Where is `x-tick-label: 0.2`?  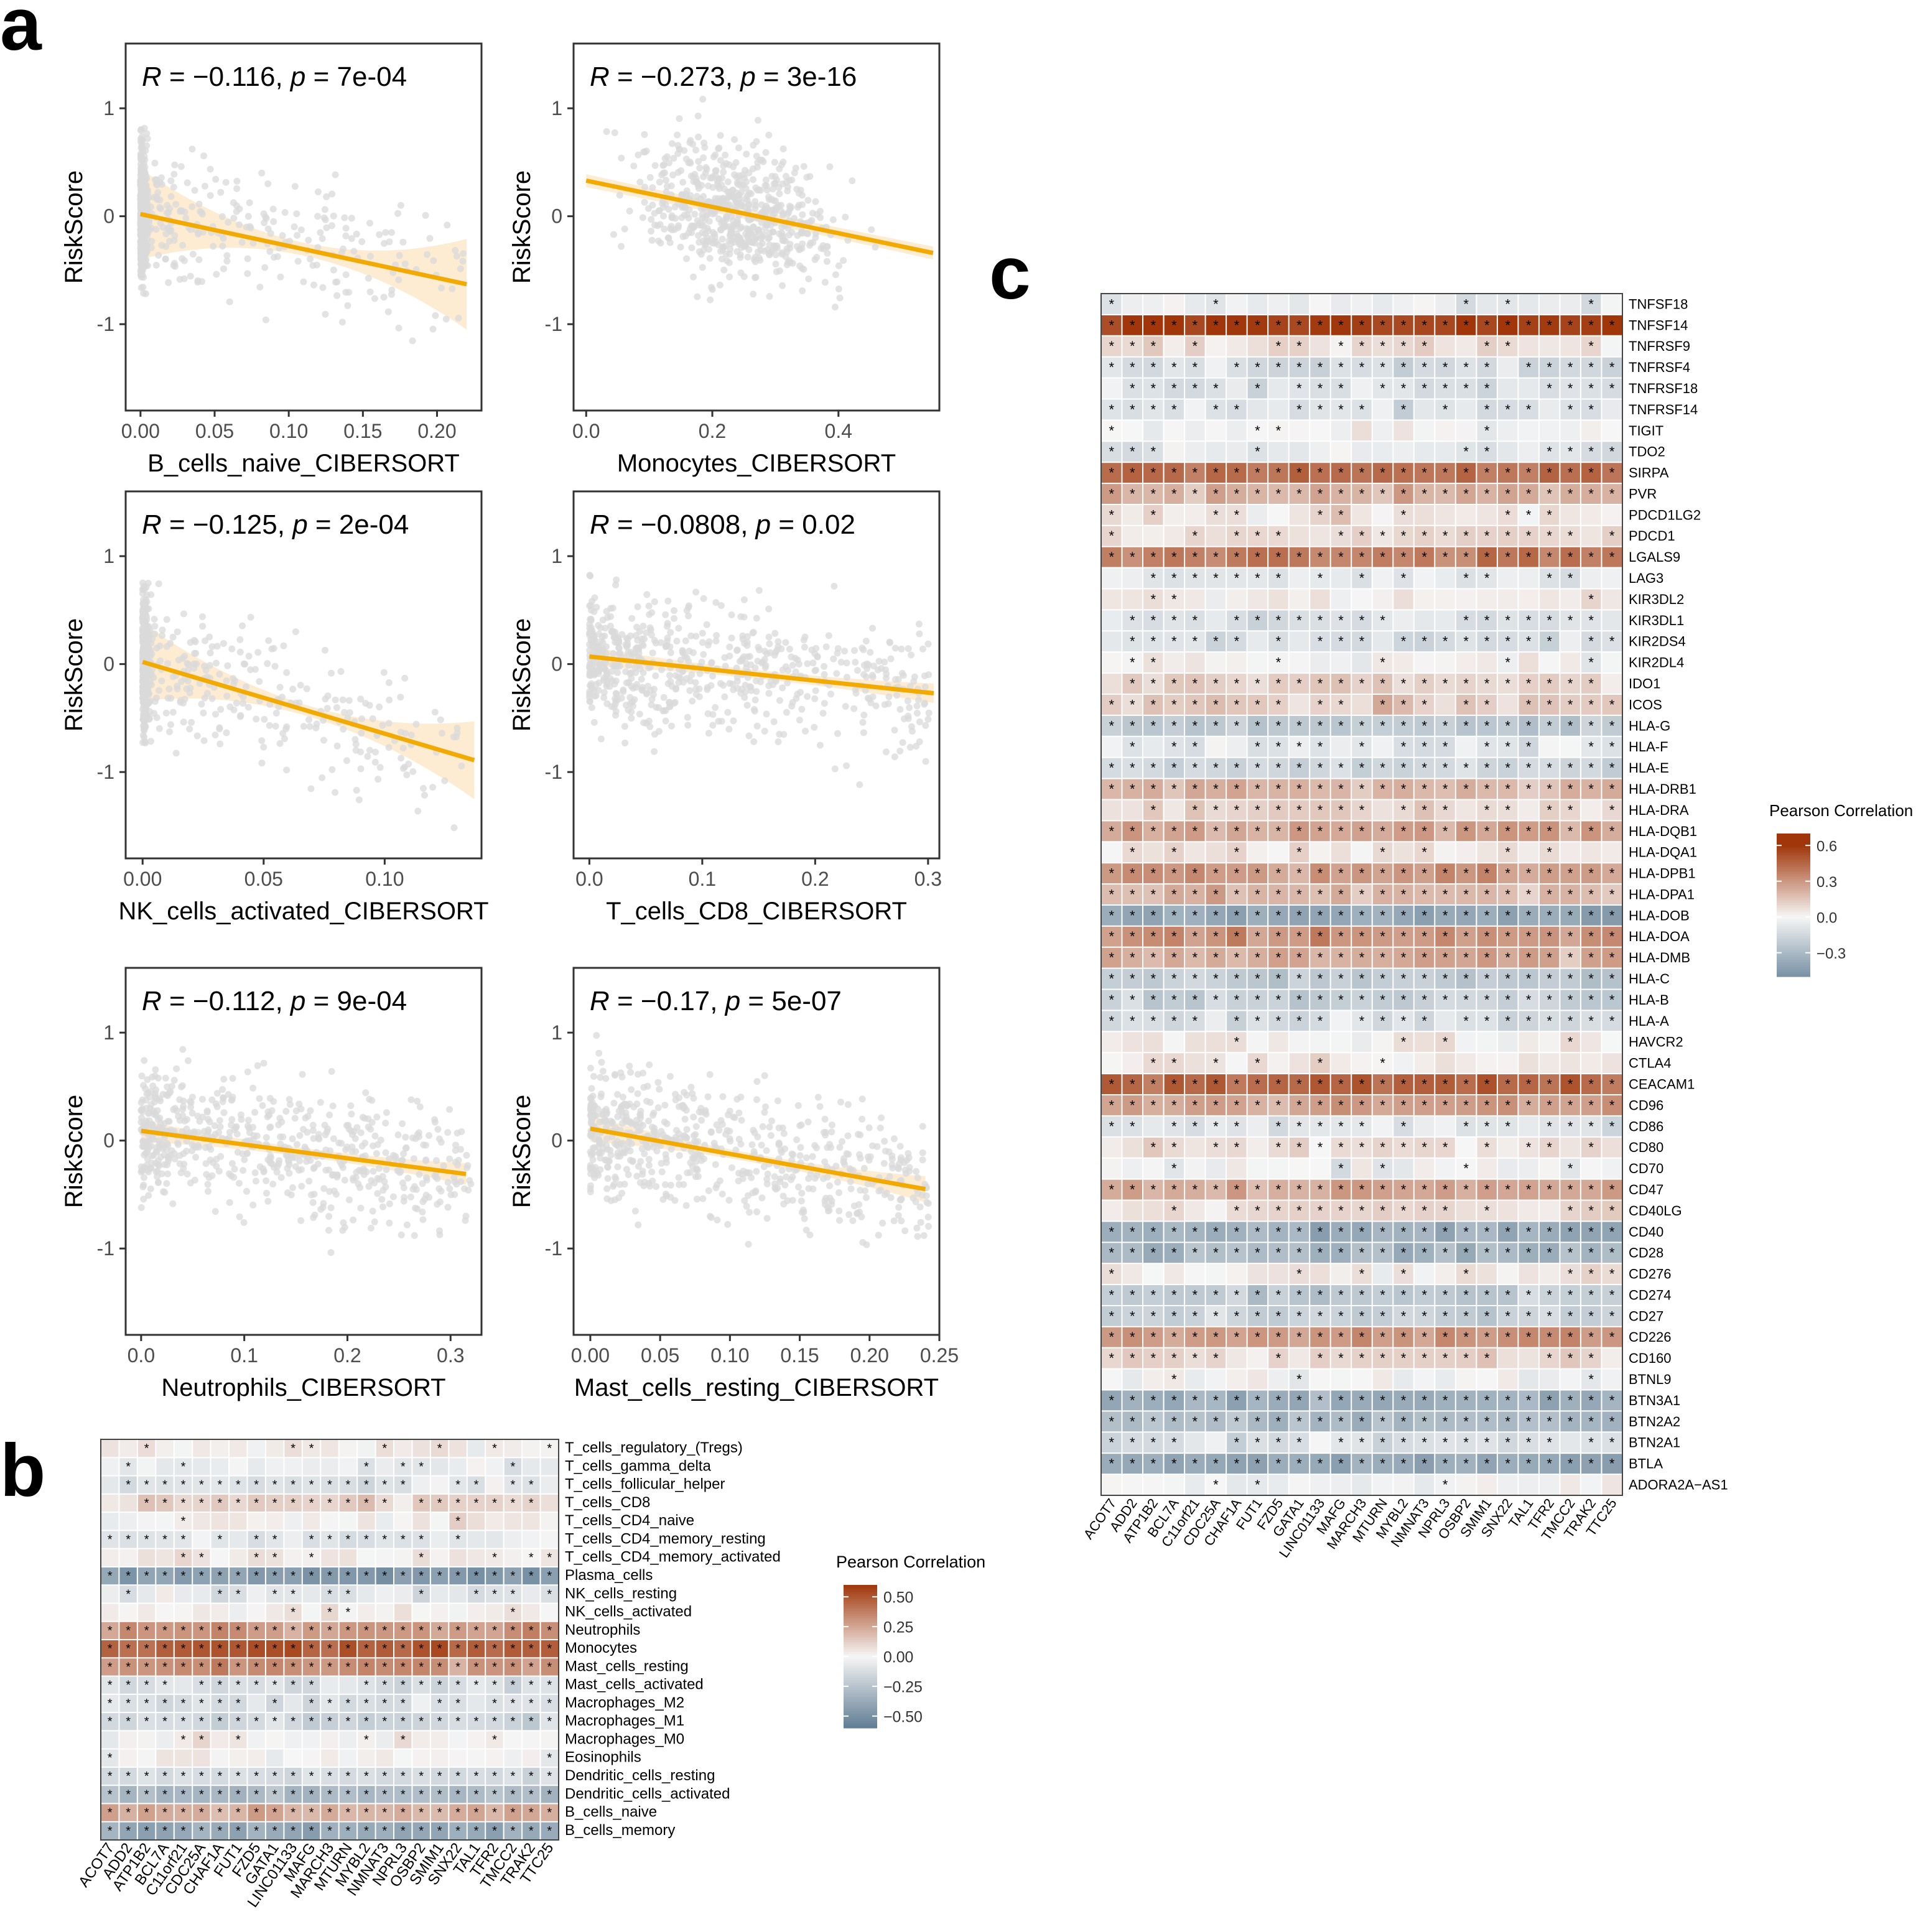 x-tick-label: 0.2 is located at coordinates (712, 431).